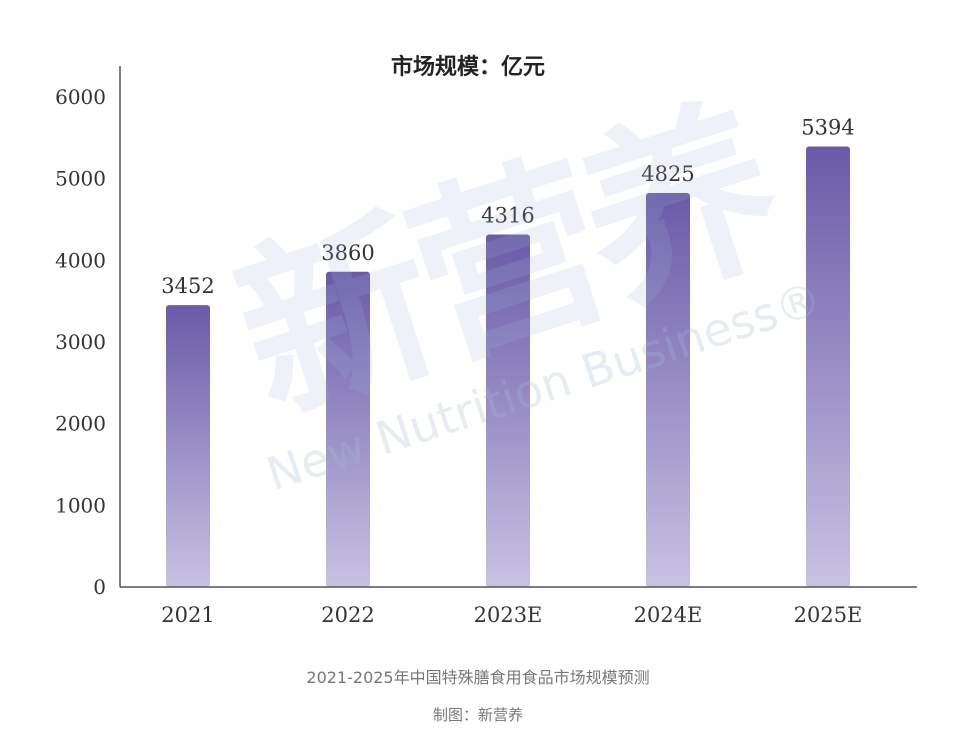 The height and width of the screenshot is (745, 956). What do you see at coordinates (468, 67) in the screenshot?
I see `chart-title: 市场规模：亿元` at bounding box center [468, 67].